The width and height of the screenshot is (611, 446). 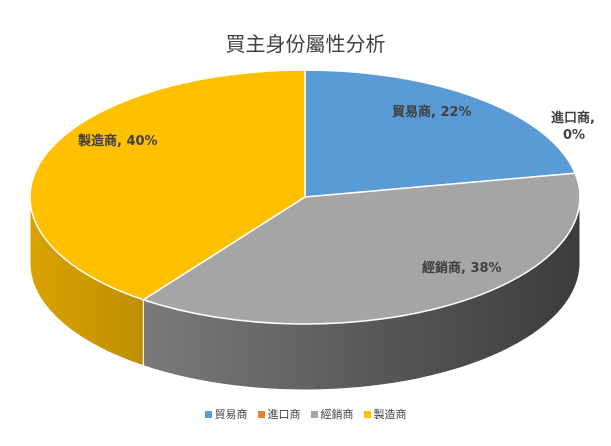 I want to click on legend-item-1: 進口商, so click(x=279, y=414).